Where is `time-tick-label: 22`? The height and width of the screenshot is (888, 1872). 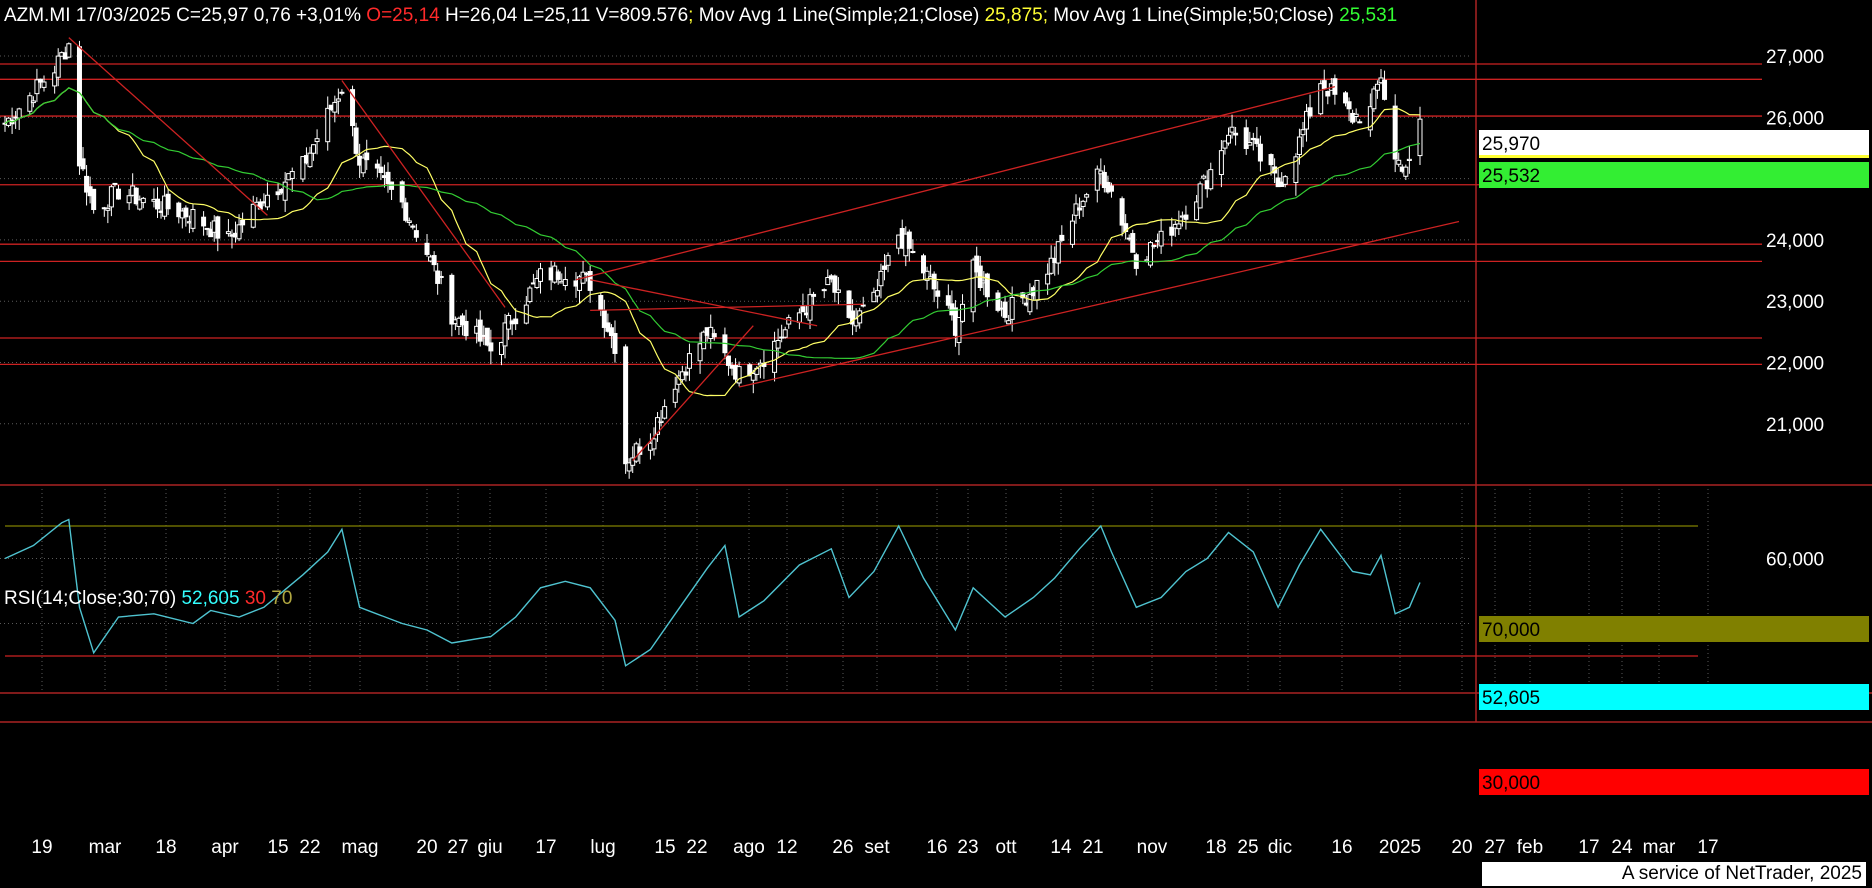
time-tick-label: 22 is located at coordinates (309, 847).